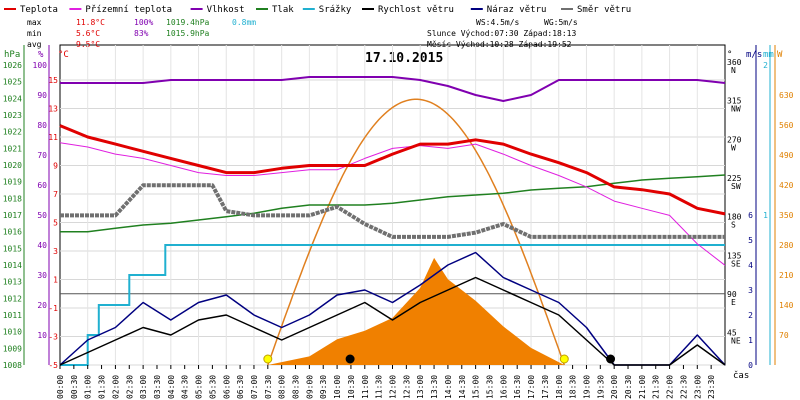 This screenshot has width=800, height=400. I want to click on pct-tick-label: 20, so click(42, 305).